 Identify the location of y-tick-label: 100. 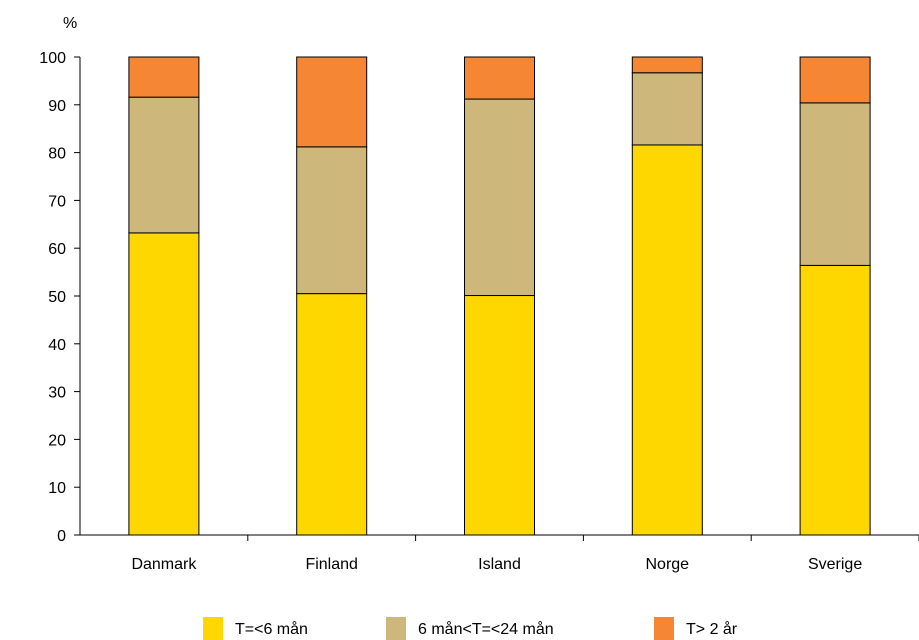
(52, 58).